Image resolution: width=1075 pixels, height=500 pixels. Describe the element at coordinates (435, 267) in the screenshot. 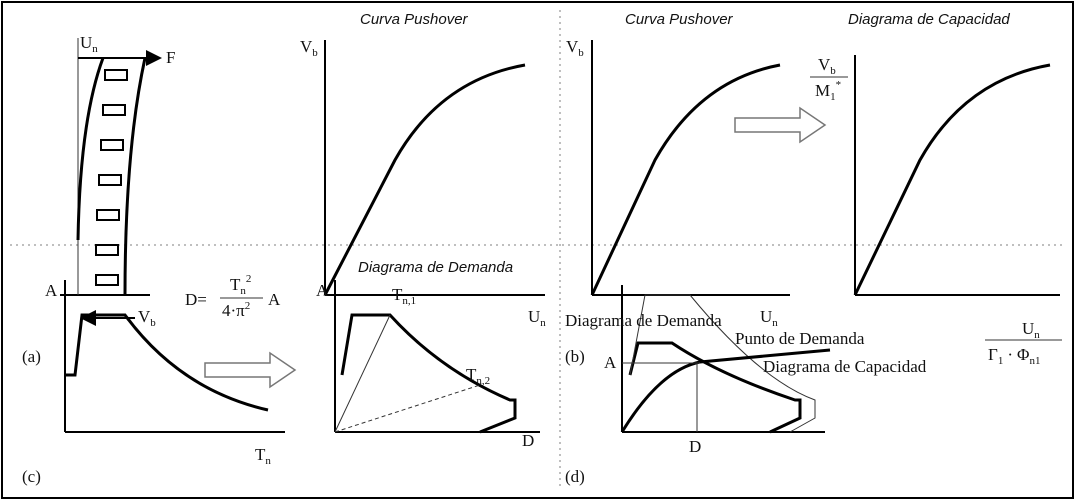

I see `title: Diagrama de Demanda` at that location.